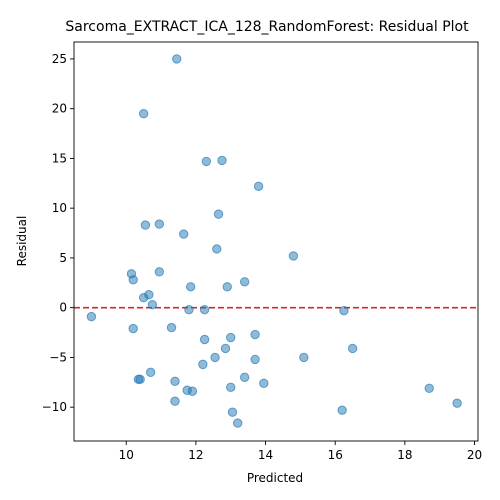  Describe the element at coordinates (126, 455) in the screenshot. I see `x-tick-label: 10` at that location.